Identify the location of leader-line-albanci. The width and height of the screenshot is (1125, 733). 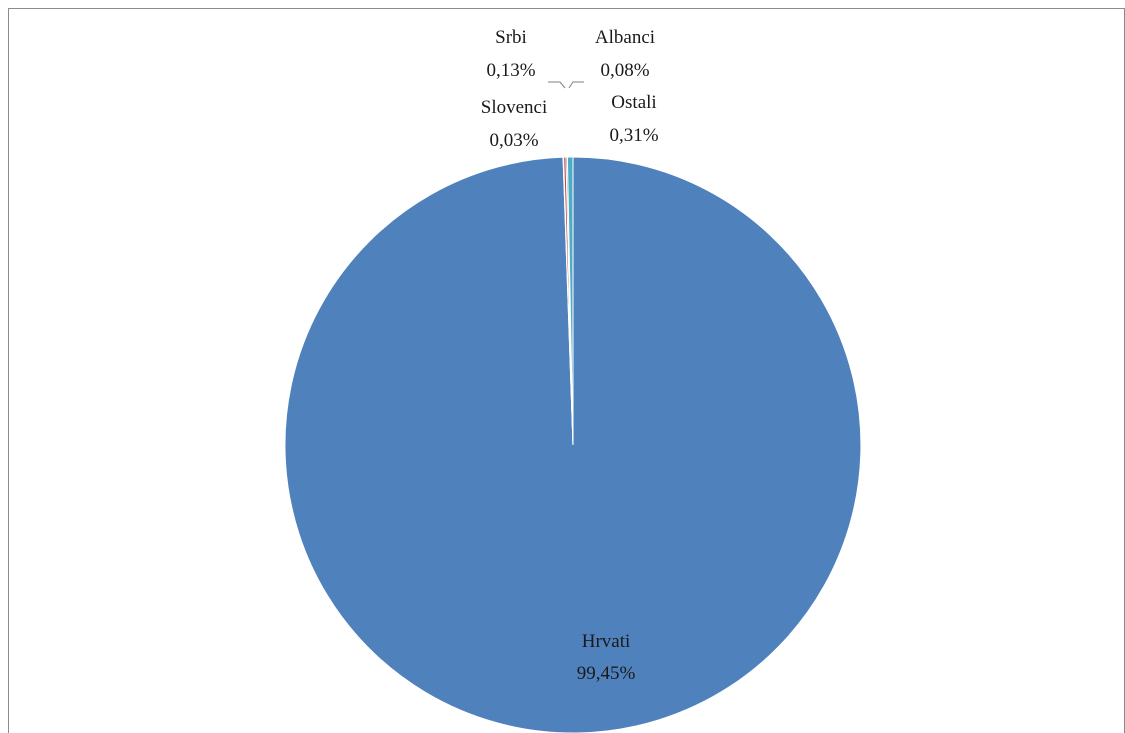
(576, 85).